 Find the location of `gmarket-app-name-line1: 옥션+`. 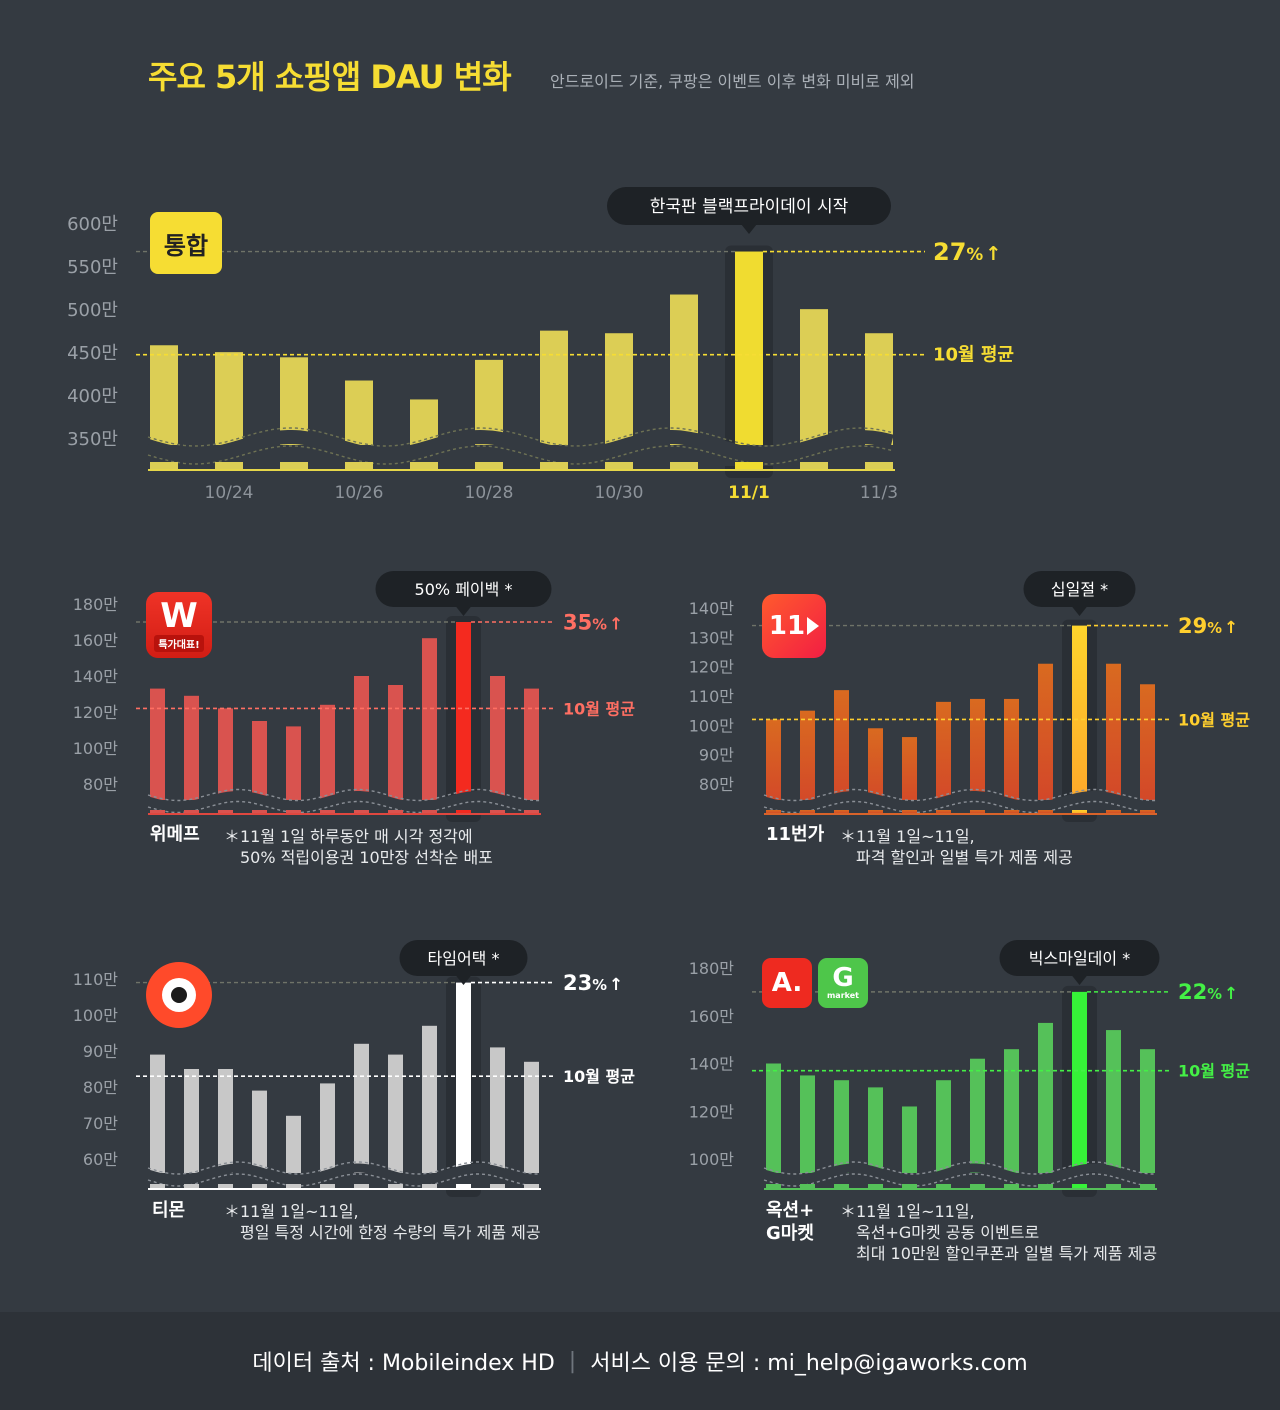

gmarket-app-name-line1: 옥션+ is located at coordinates (790, 1210).